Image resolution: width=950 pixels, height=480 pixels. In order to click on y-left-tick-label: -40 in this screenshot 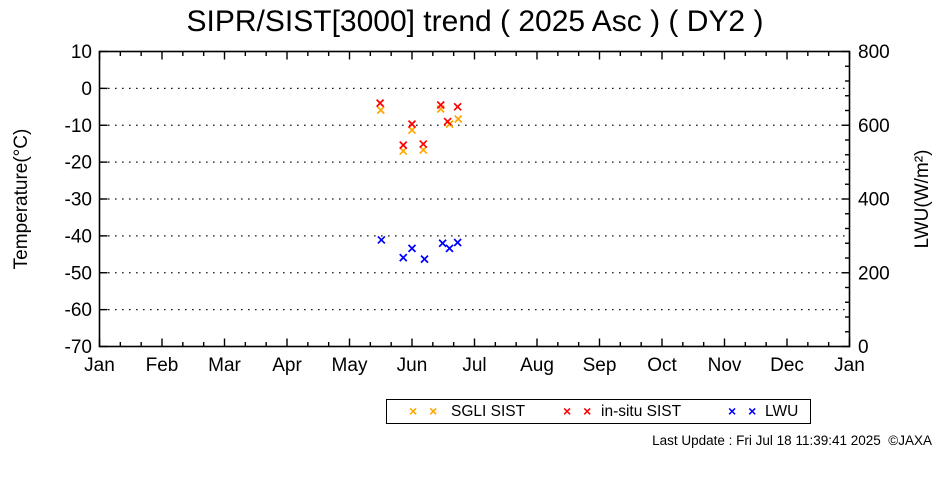, I will do `click(78, 236)`.